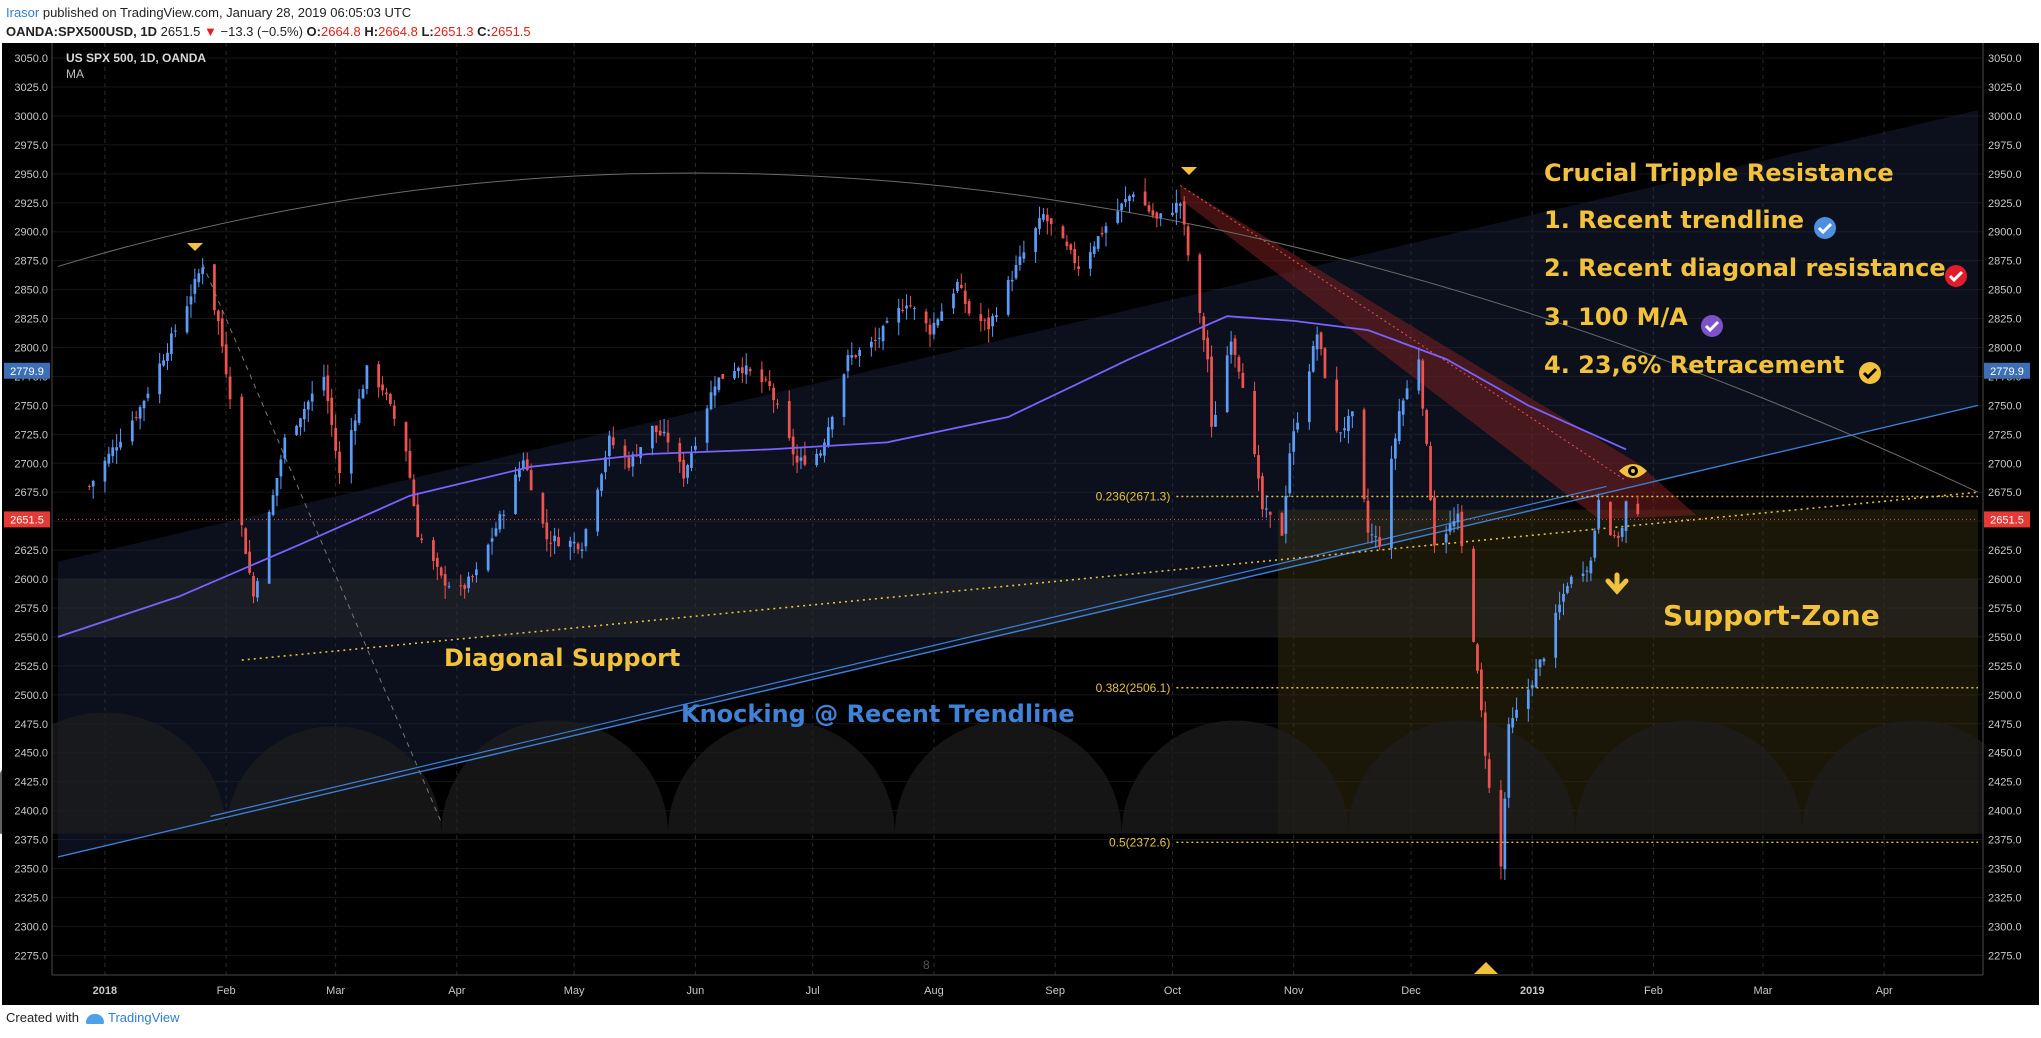  What do you see at coordinates (23, 12) in the screenshot?
I see `author-link: Irasor` at bounding box center [23, 12].